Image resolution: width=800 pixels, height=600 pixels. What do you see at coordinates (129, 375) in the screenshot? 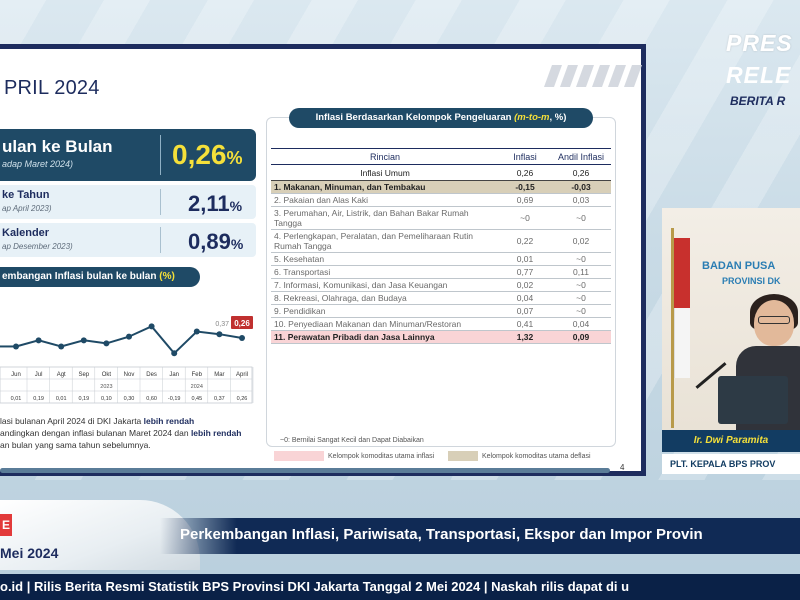
I see `tick-label: Nov` at bounding box center [129, 375].